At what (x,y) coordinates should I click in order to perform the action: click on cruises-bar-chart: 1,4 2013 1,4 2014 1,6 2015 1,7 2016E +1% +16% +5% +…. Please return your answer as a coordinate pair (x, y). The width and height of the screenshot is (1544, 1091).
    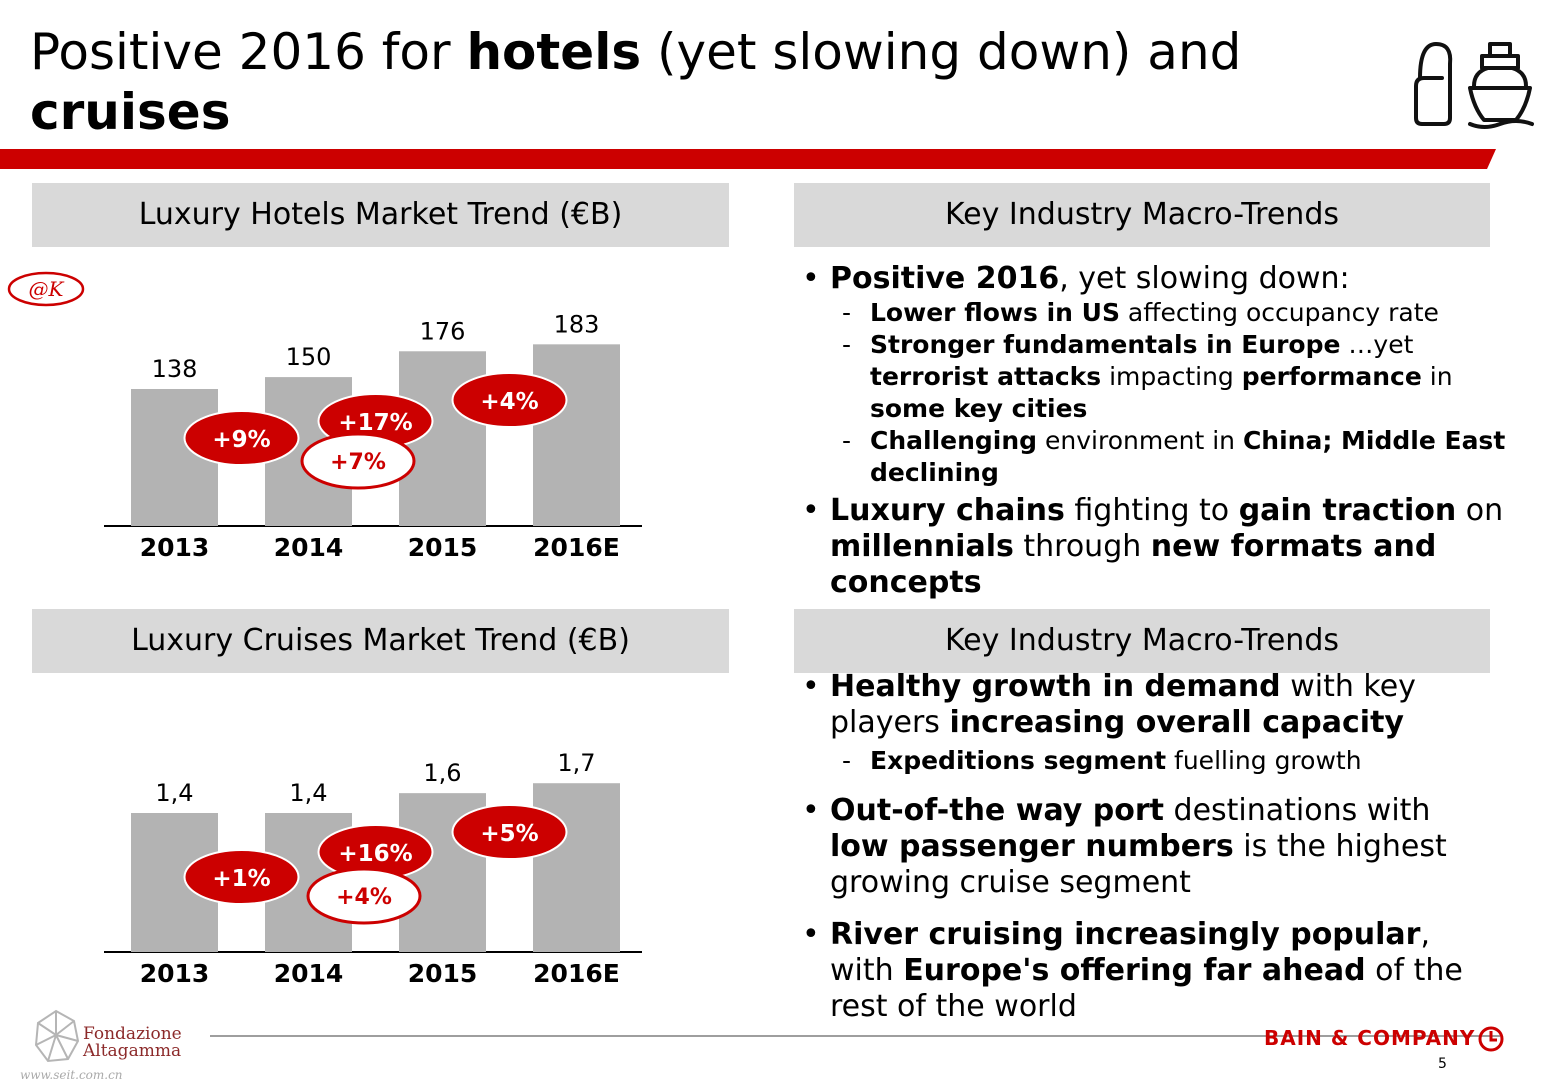
    Looking at the image, I should click on (373, 868).